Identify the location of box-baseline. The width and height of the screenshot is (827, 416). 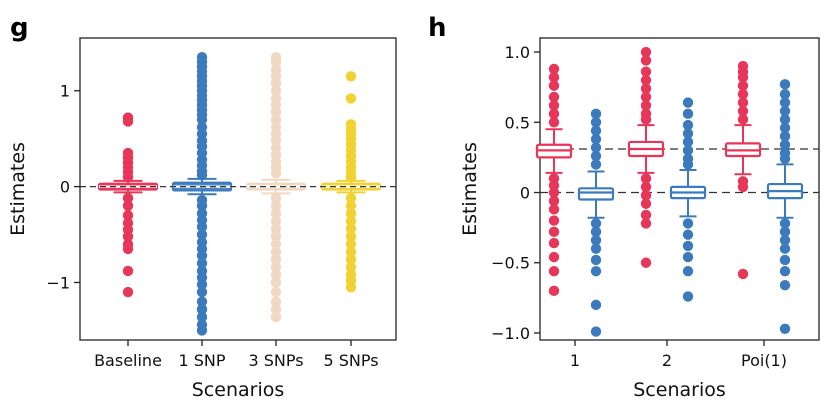
(128, 205).